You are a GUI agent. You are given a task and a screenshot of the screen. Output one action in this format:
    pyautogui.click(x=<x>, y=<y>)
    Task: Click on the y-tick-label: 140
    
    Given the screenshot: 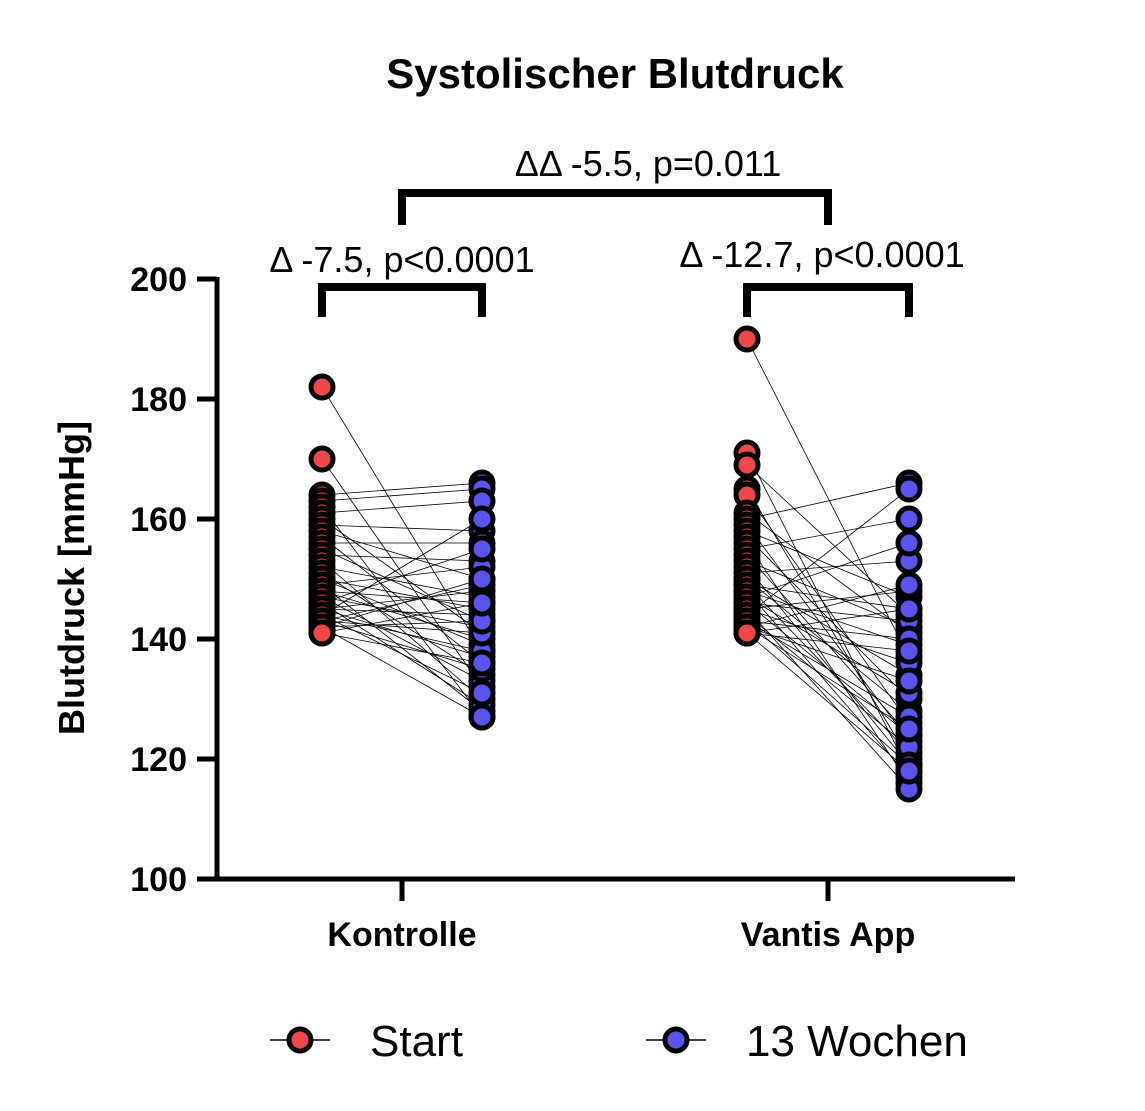 What is the action you would take?
    pyautogui.click(x=158, y=640)
    